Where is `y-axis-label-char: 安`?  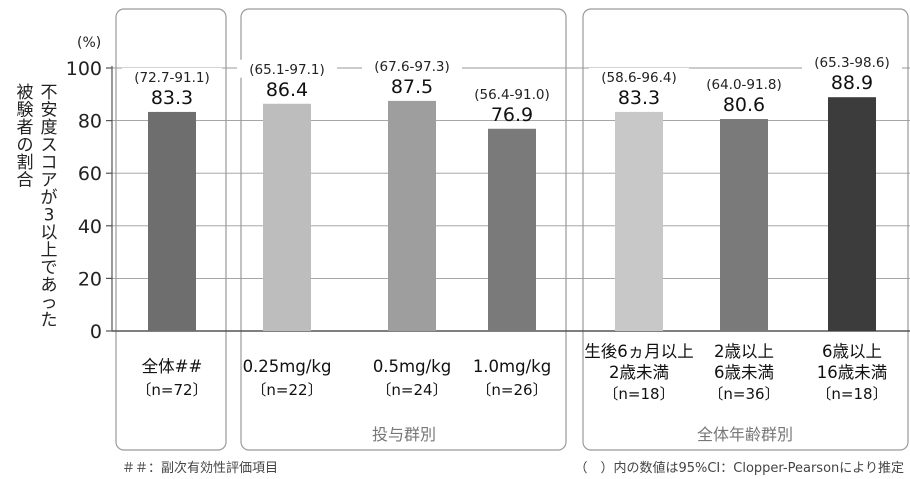 y-axis-label-char: 安 is located at coordinates (49, 111).